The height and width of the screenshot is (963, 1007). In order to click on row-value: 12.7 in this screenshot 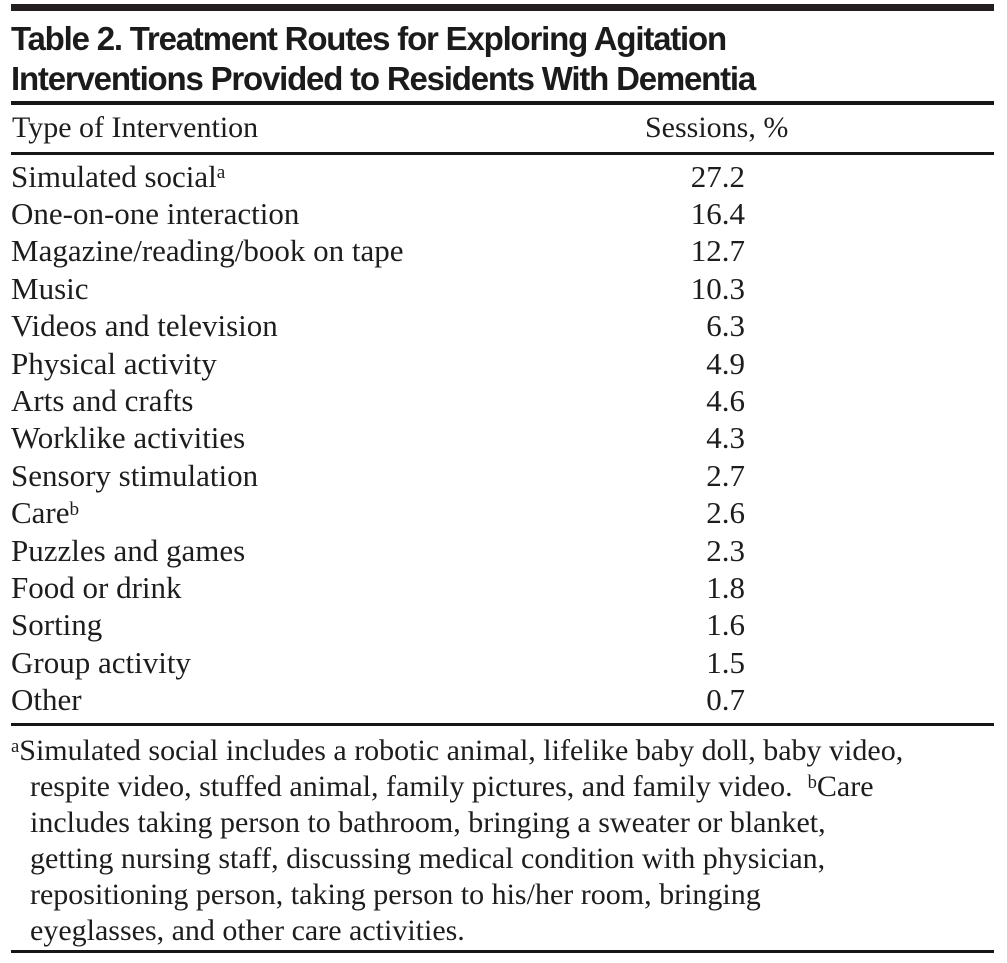, I will do `click(717, 251)`.